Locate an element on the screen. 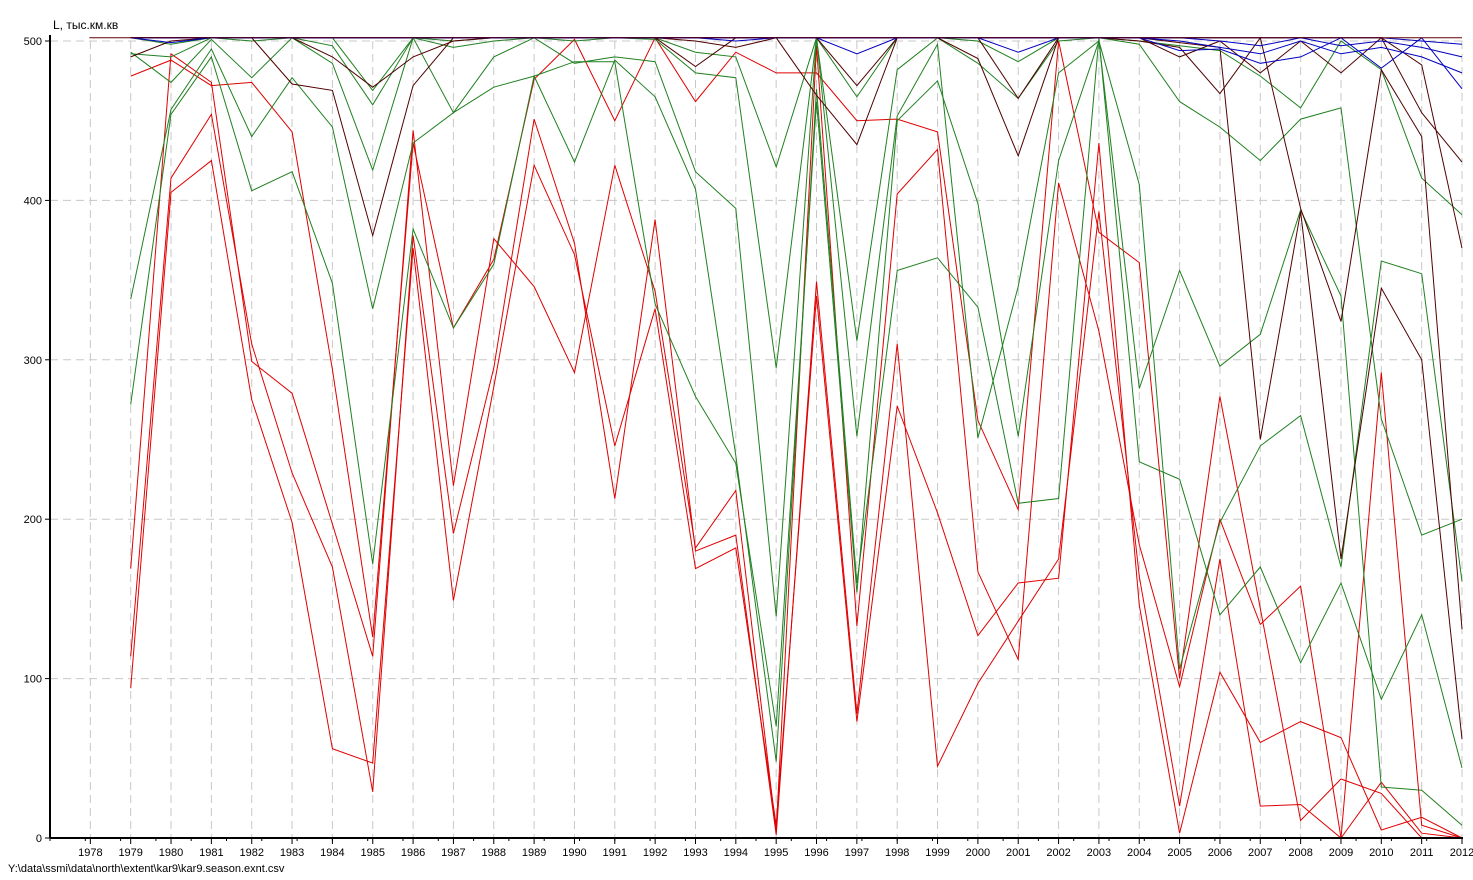 The image size is (1473, 880). y-tick-label: 0 is located at coordinates (39, 839).